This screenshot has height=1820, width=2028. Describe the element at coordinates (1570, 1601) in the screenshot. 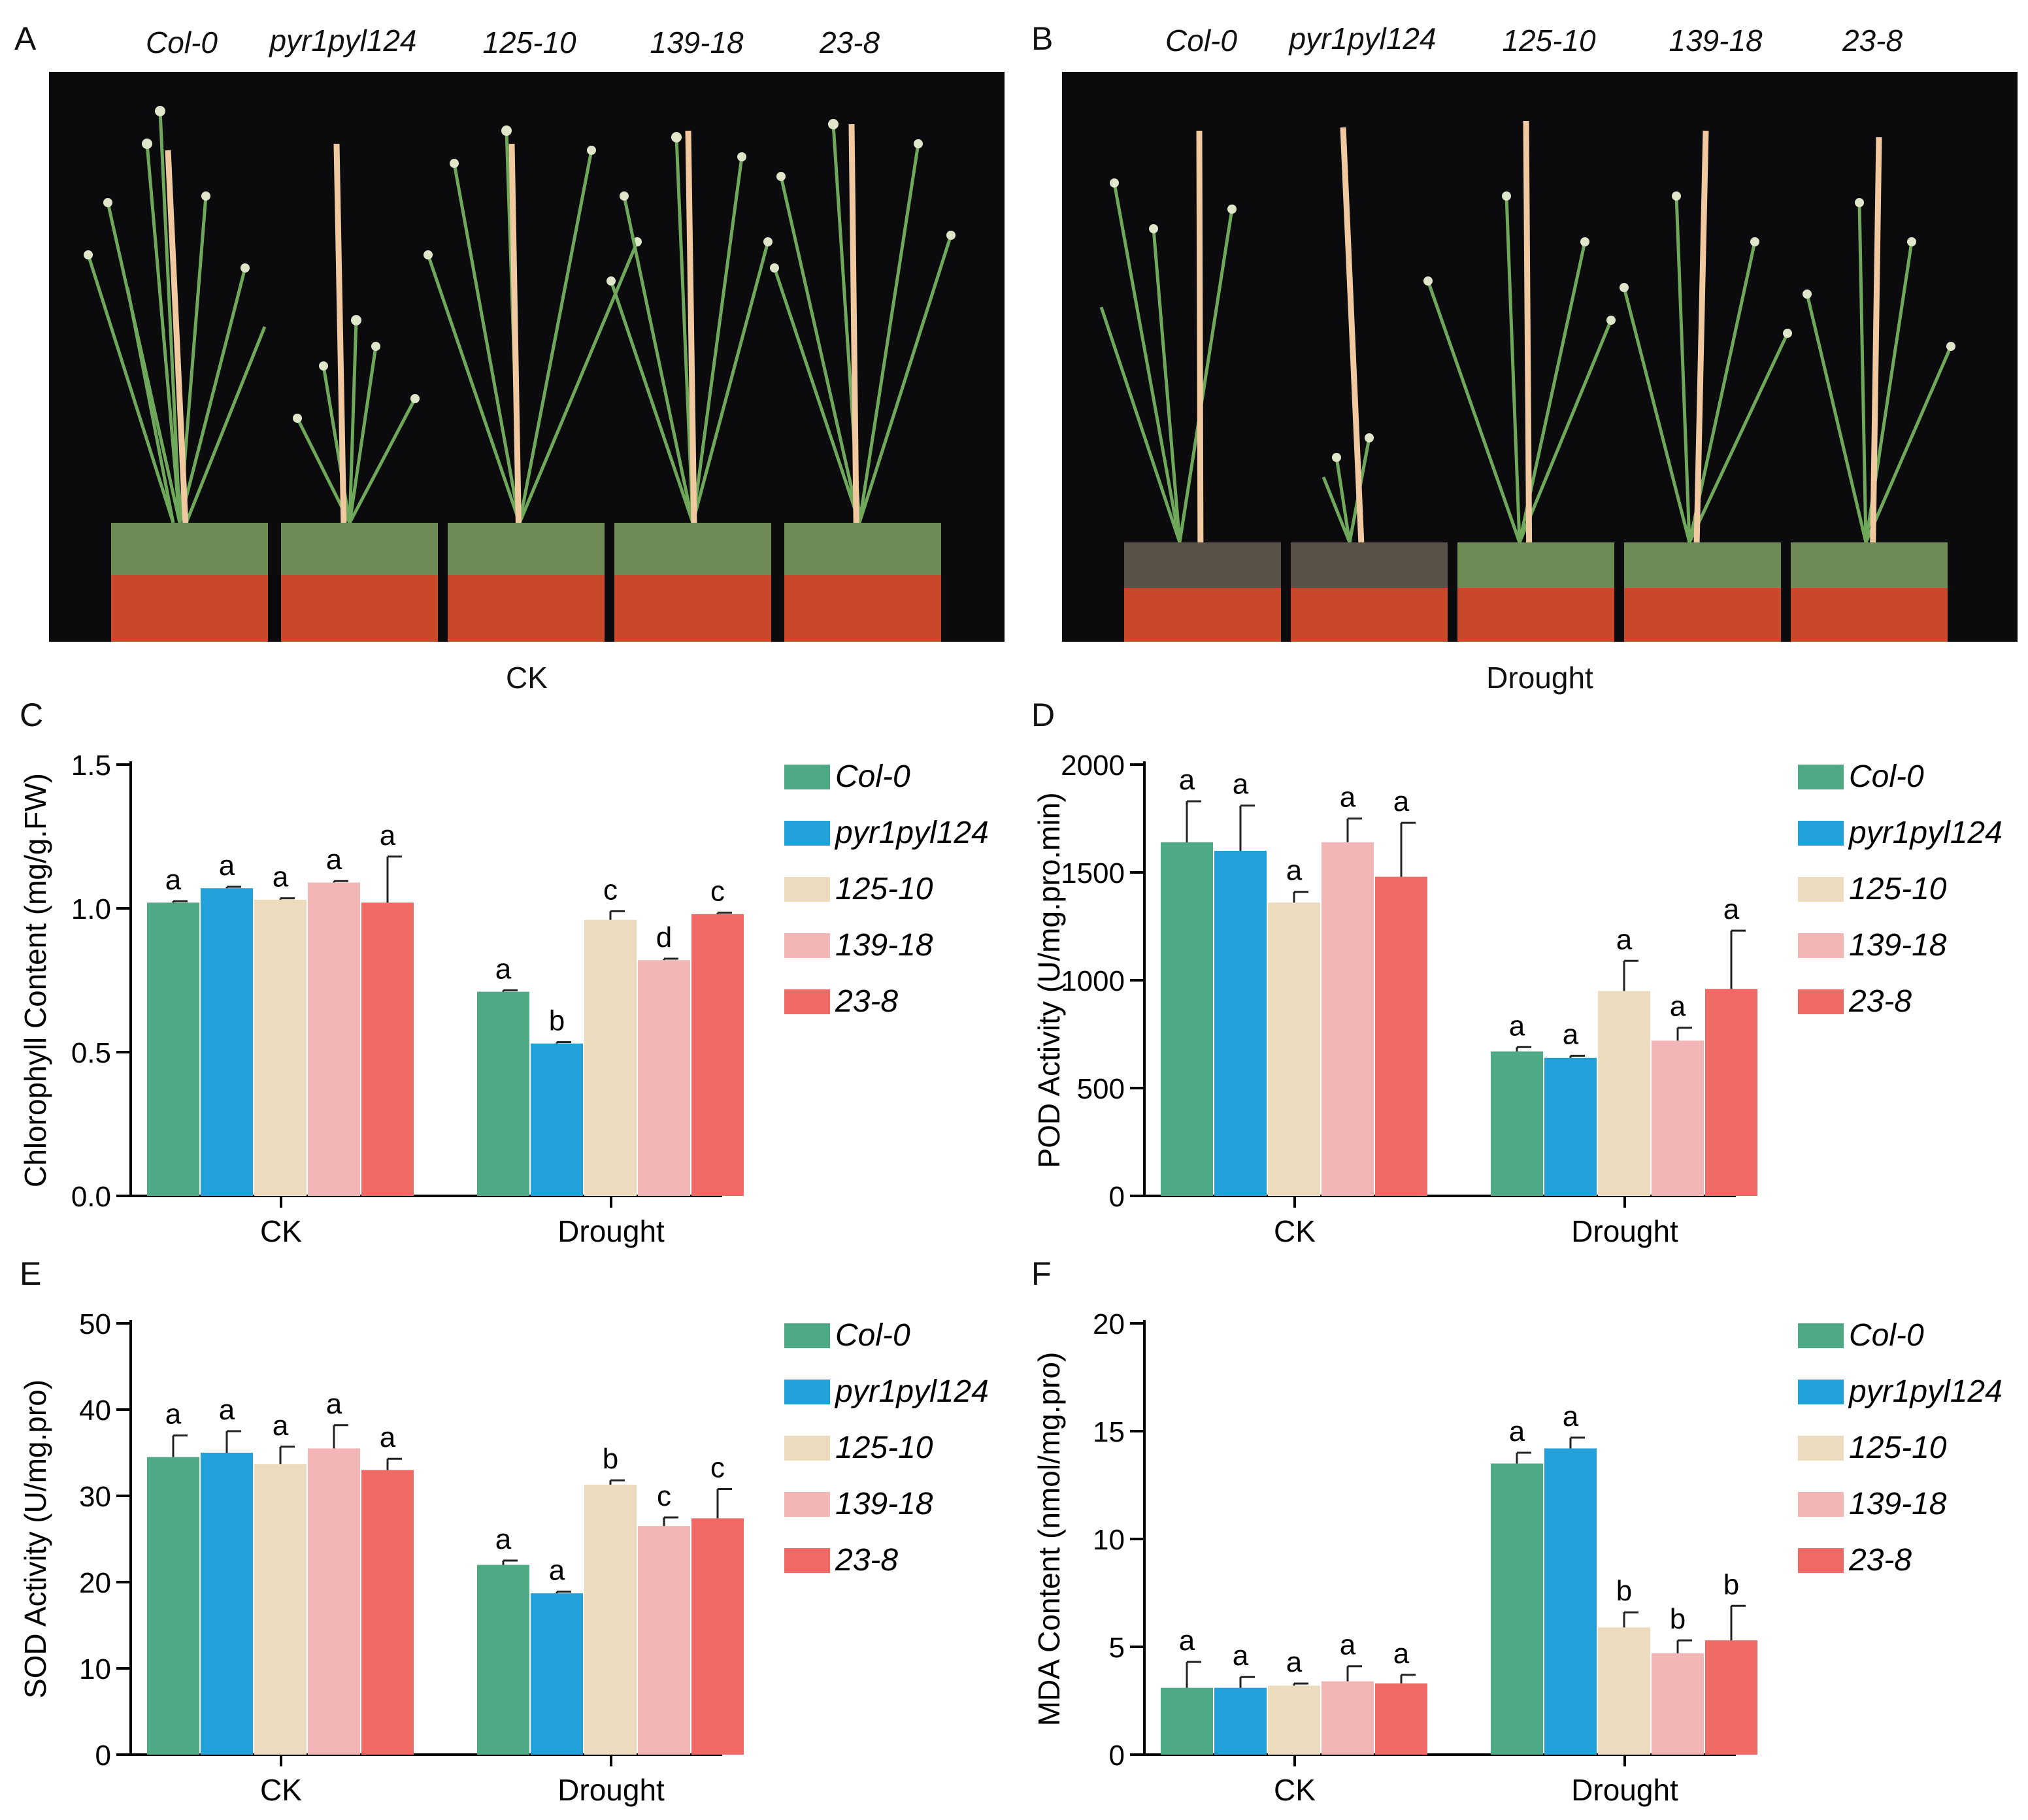

I see `bar-pyr1pyl124-drought` at that location.